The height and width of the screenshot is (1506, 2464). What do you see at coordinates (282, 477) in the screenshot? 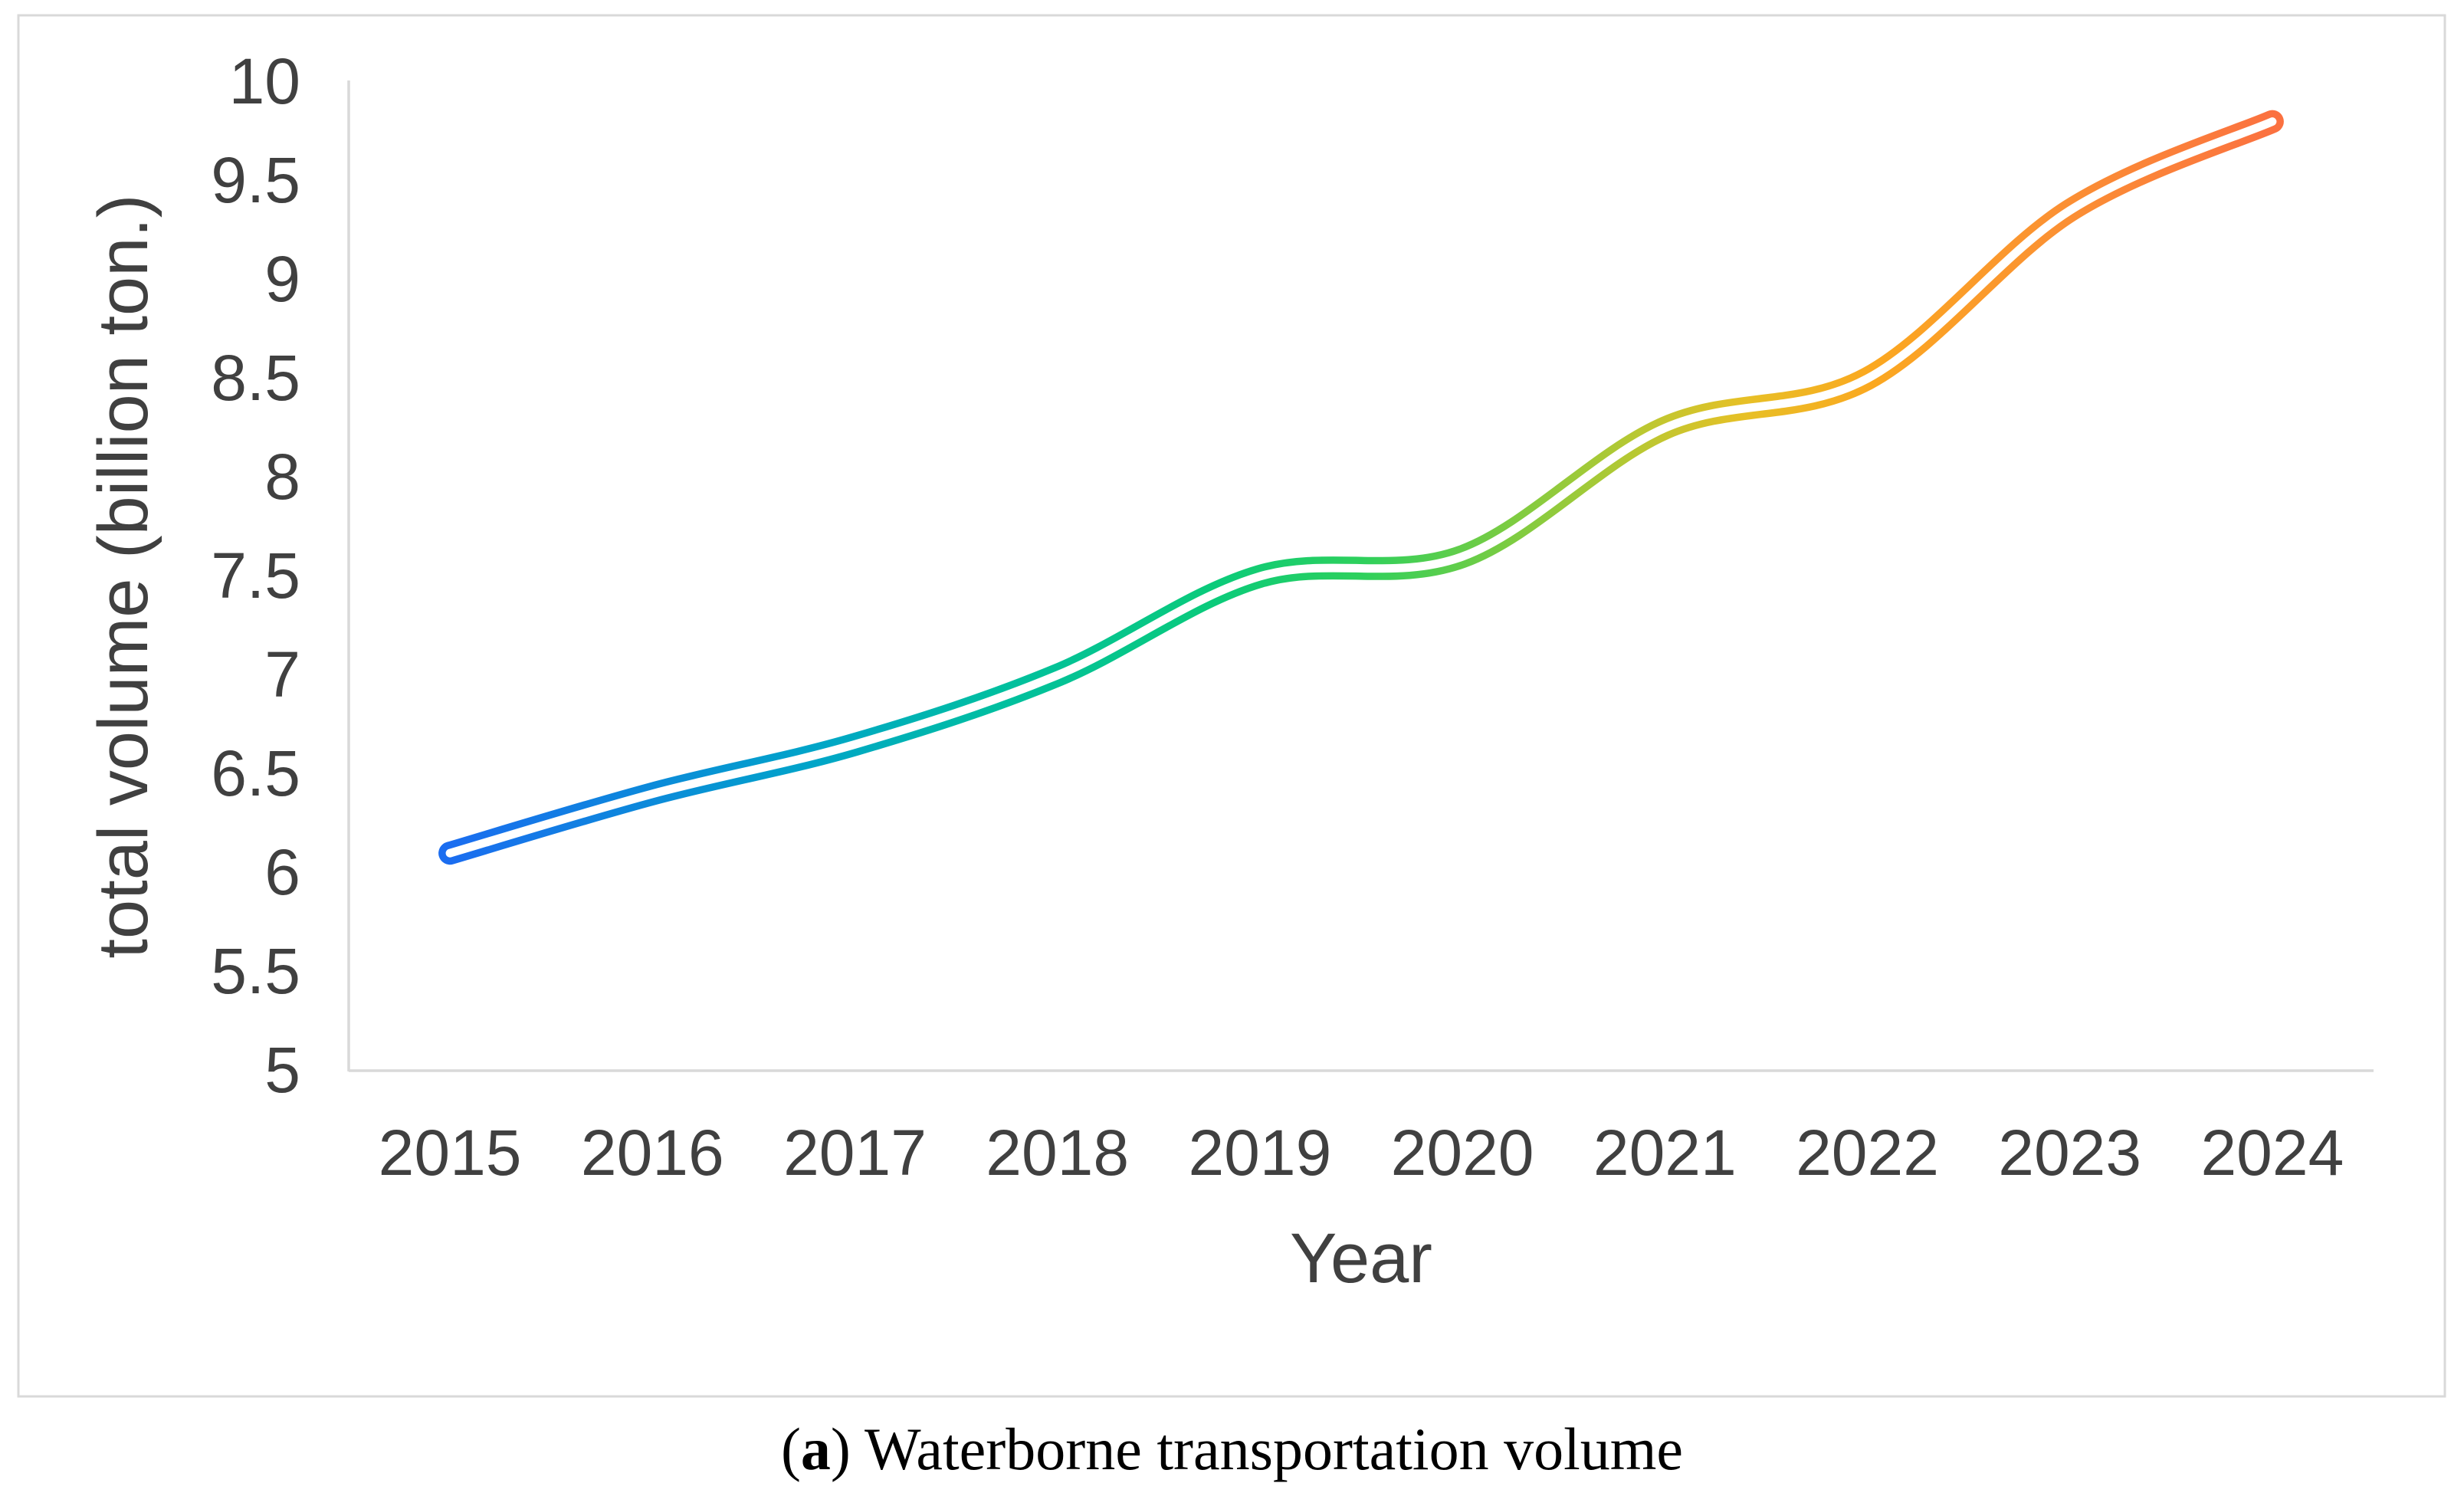
I see `y-tick-label: 8` at bounding box center [282, 477].